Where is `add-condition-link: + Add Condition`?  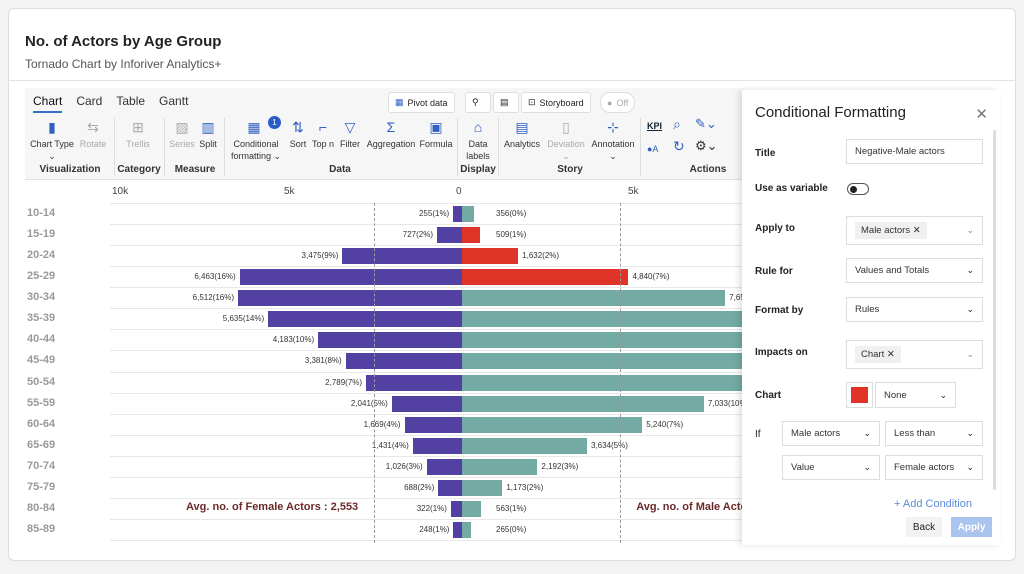 add-condition-link: + Add Condition is located at coordinates (933, 503).